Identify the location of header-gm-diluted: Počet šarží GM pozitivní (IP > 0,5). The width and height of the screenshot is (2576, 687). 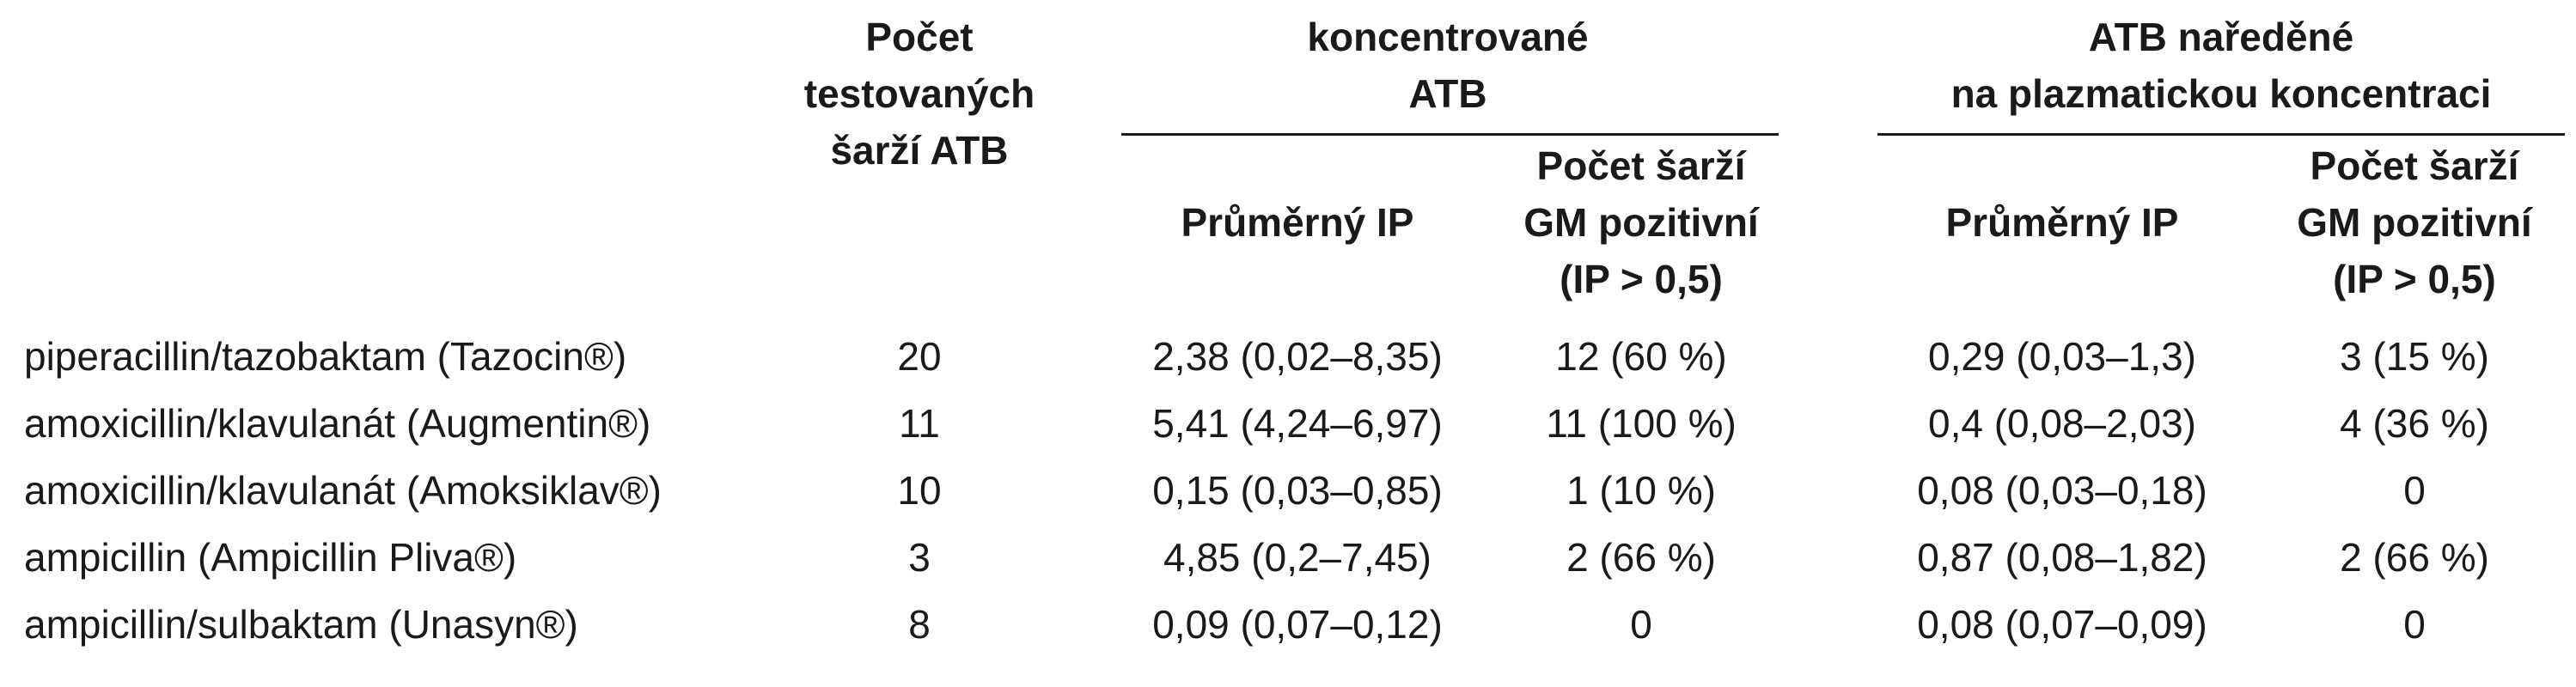
(2414, 222).